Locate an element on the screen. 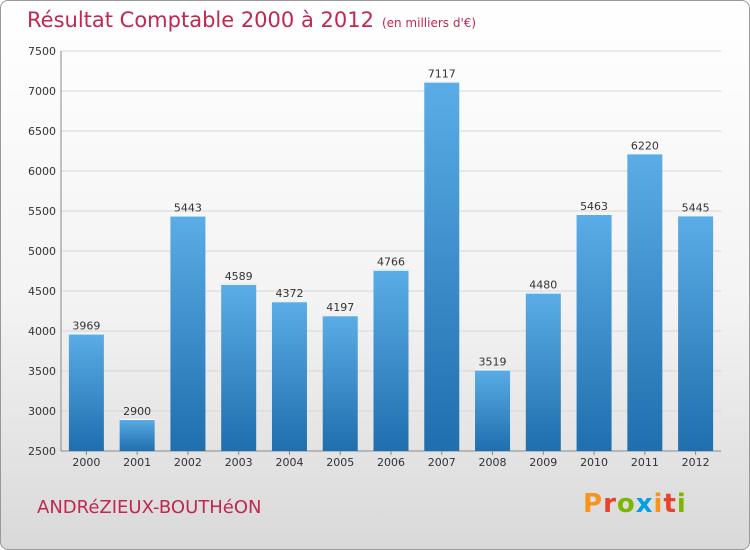 This screenshot has width=750, height=550. data-label: 4480 is located at coordinates (543, 285).